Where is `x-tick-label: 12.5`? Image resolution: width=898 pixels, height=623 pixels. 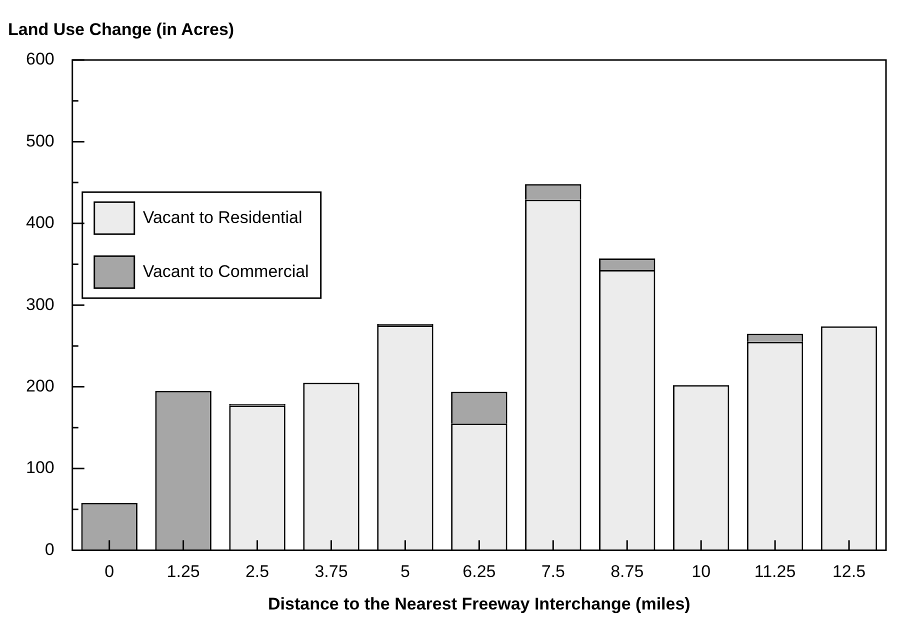 x-tick-label: 12.5 is located at coordinates (849, 572).